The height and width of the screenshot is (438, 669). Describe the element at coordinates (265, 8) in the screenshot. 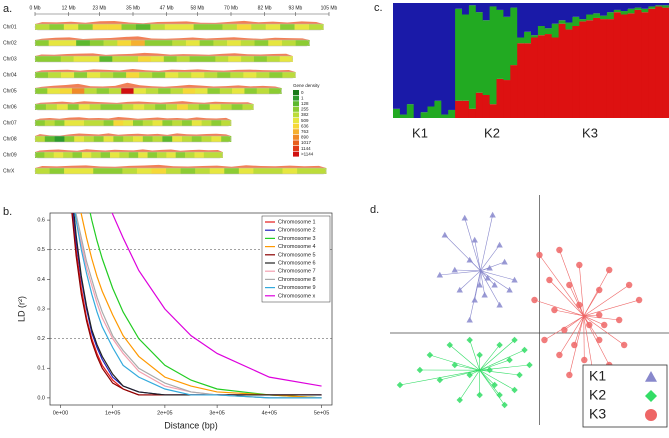

I see `x-tick-label: 82 Mb` at that location.